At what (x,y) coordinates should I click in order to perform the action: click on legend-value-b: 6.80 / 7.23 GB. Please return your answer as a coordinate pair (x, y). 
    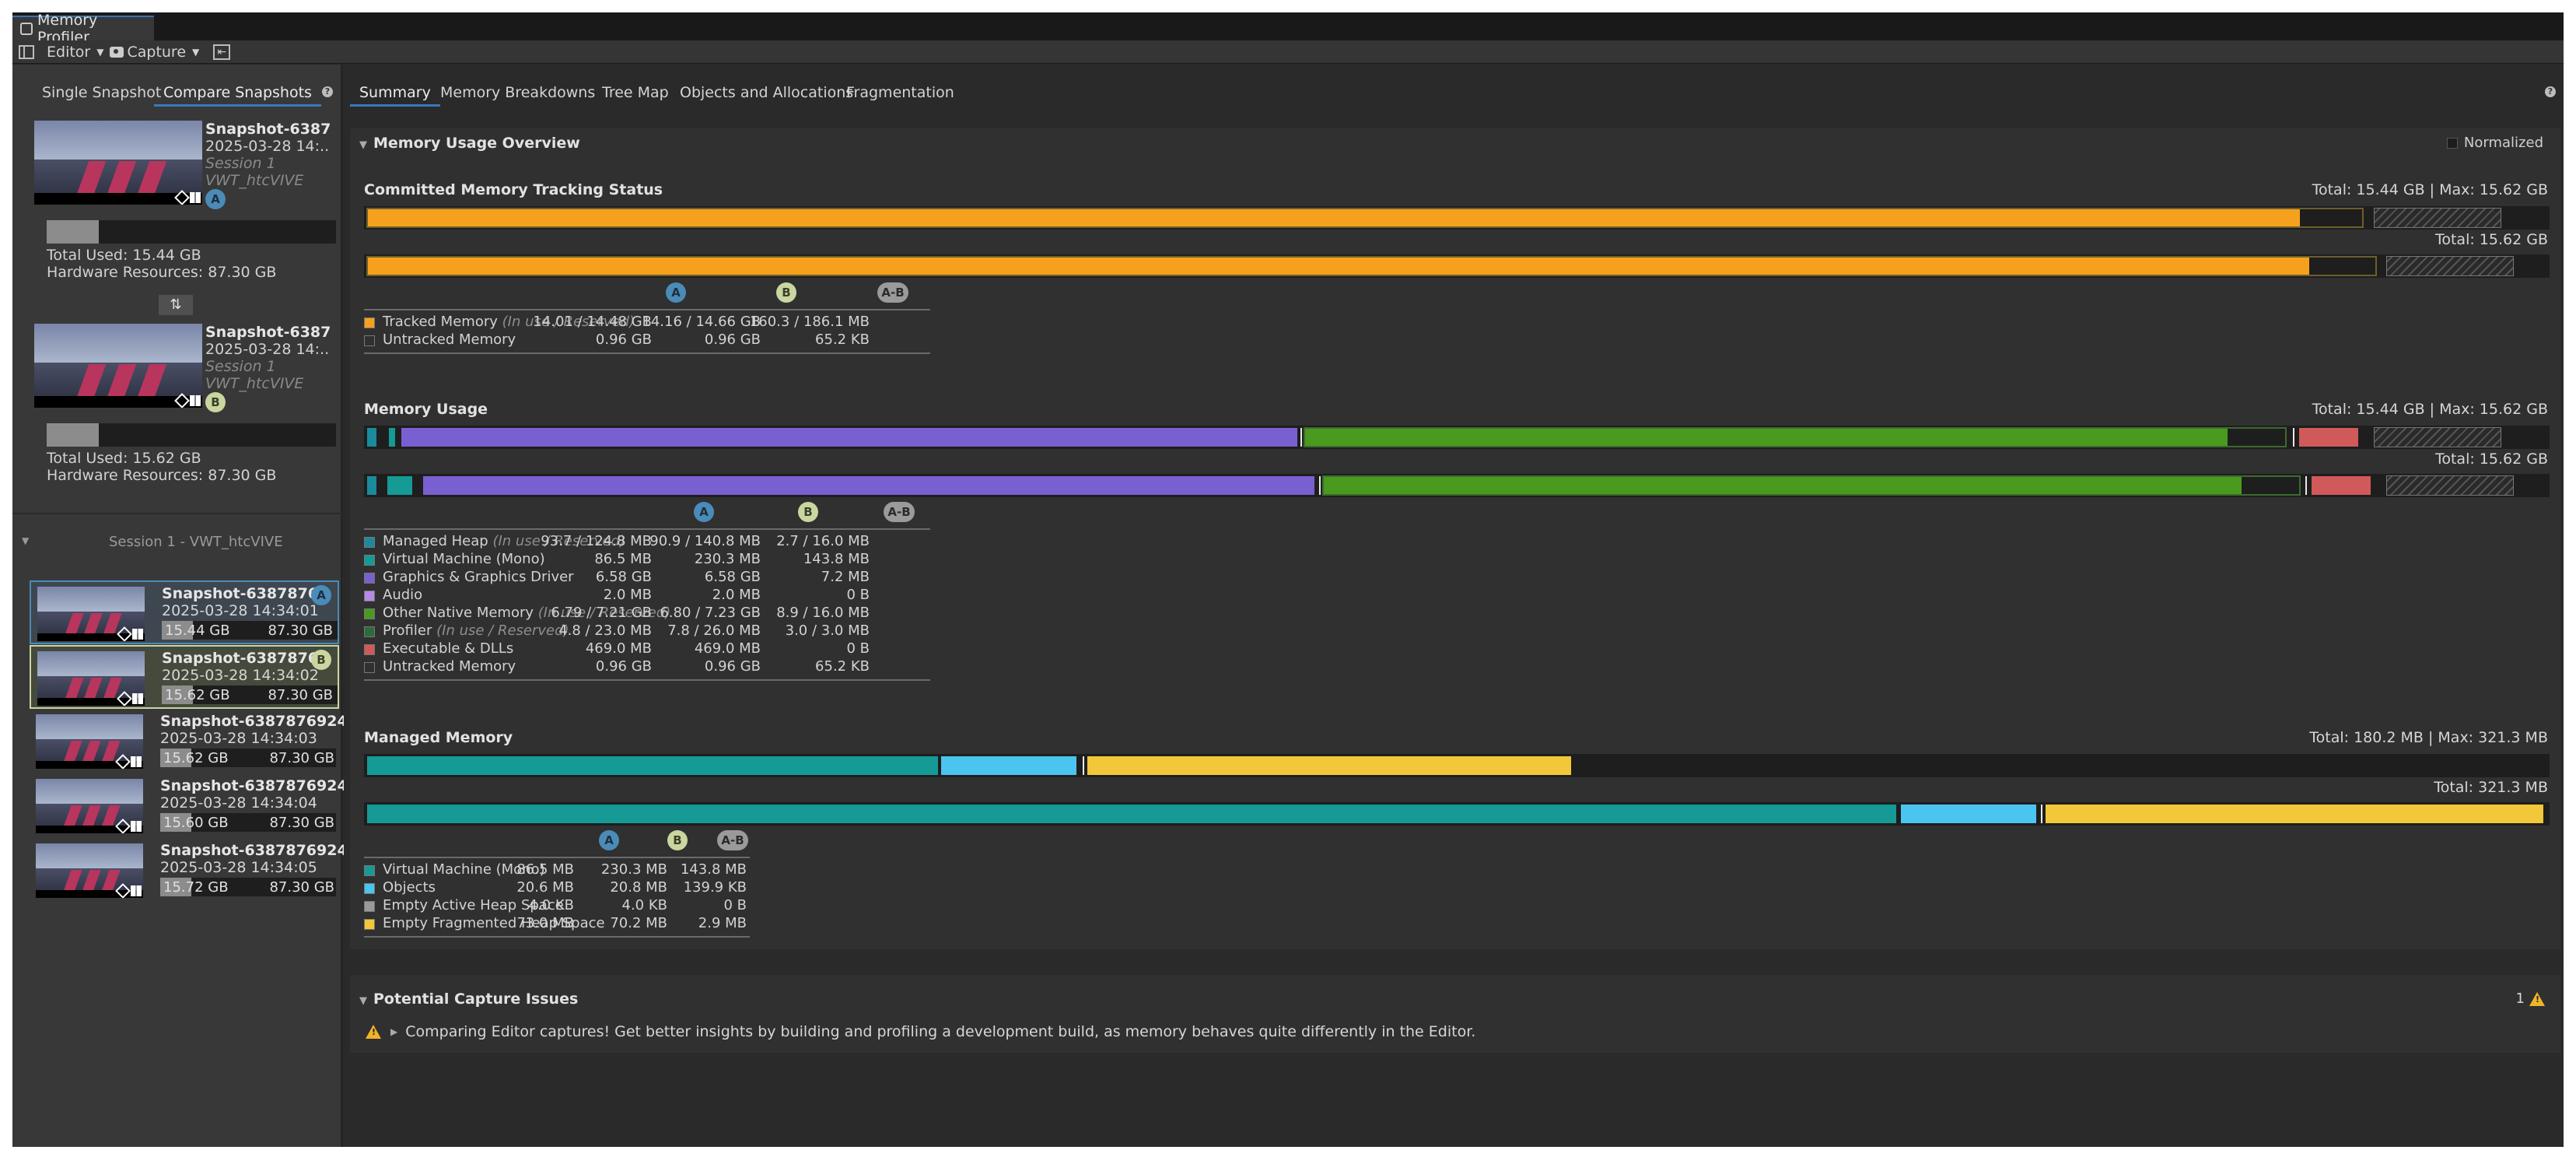
    Looking at the image, I should click on (711, 613).